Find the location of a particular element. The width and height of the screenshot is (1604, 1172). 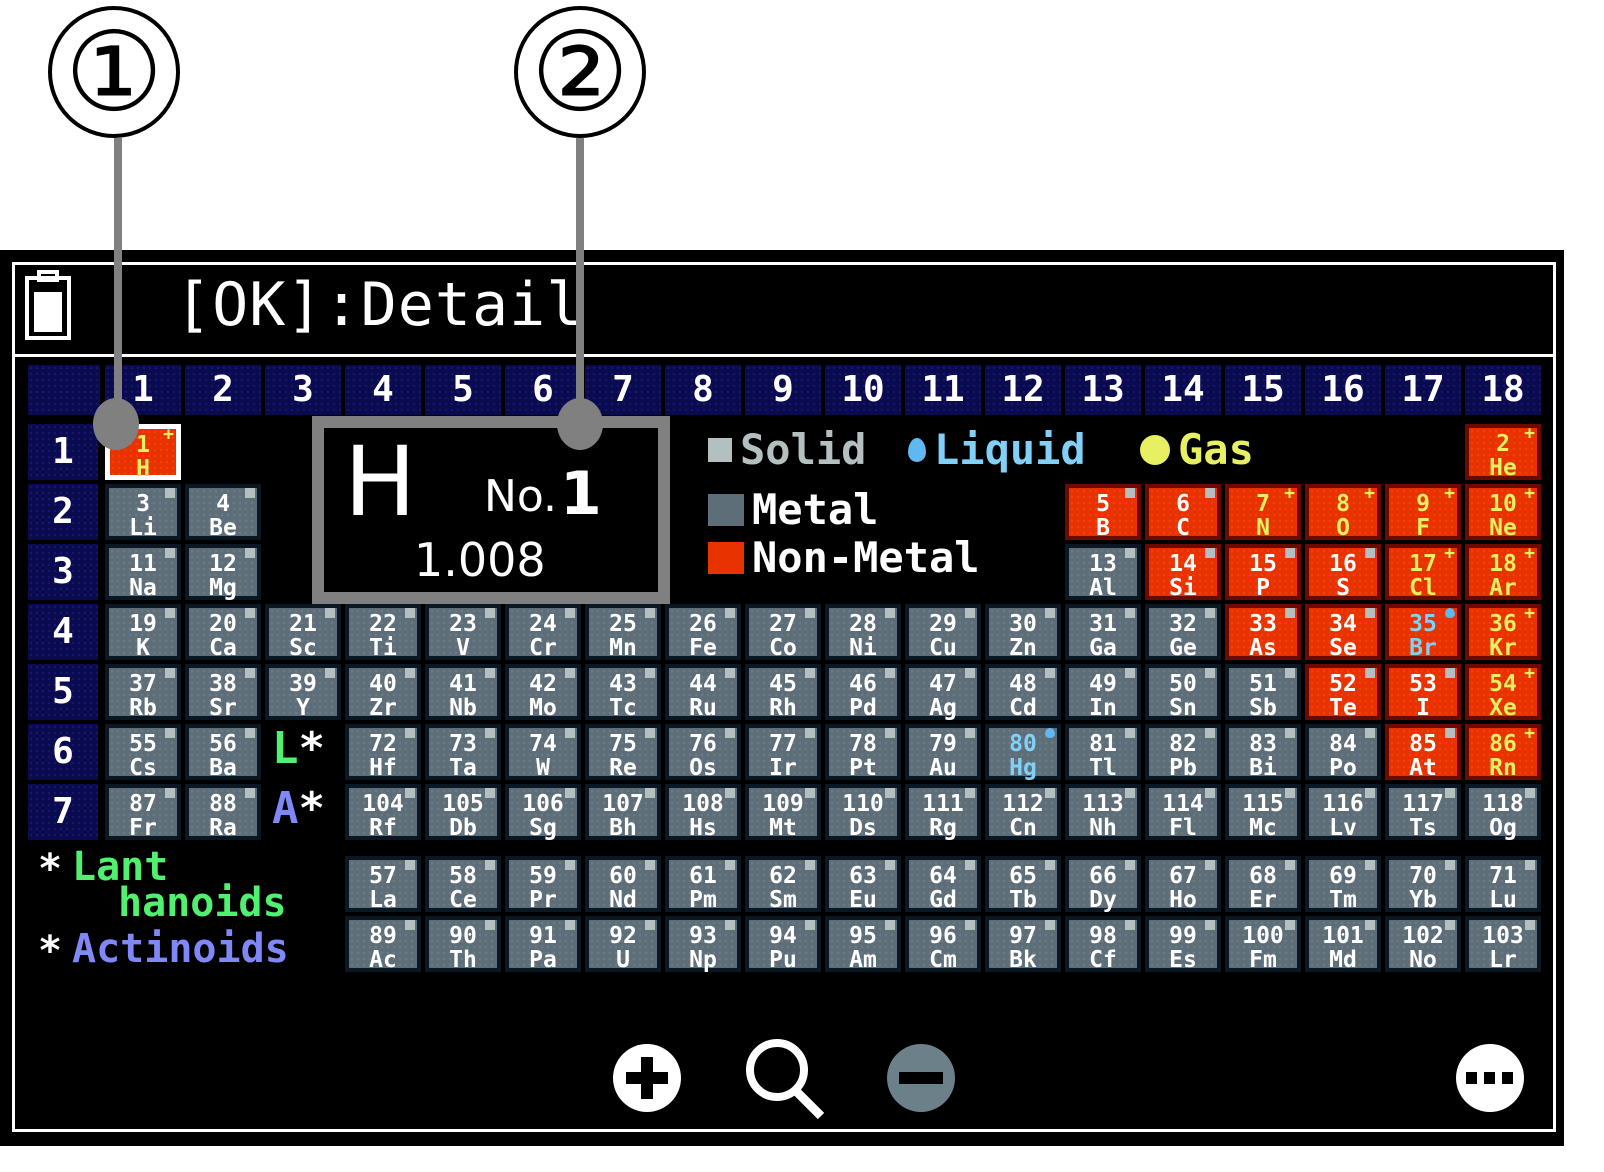

element-cell: 16 S is located at coordinates (1343, 572).